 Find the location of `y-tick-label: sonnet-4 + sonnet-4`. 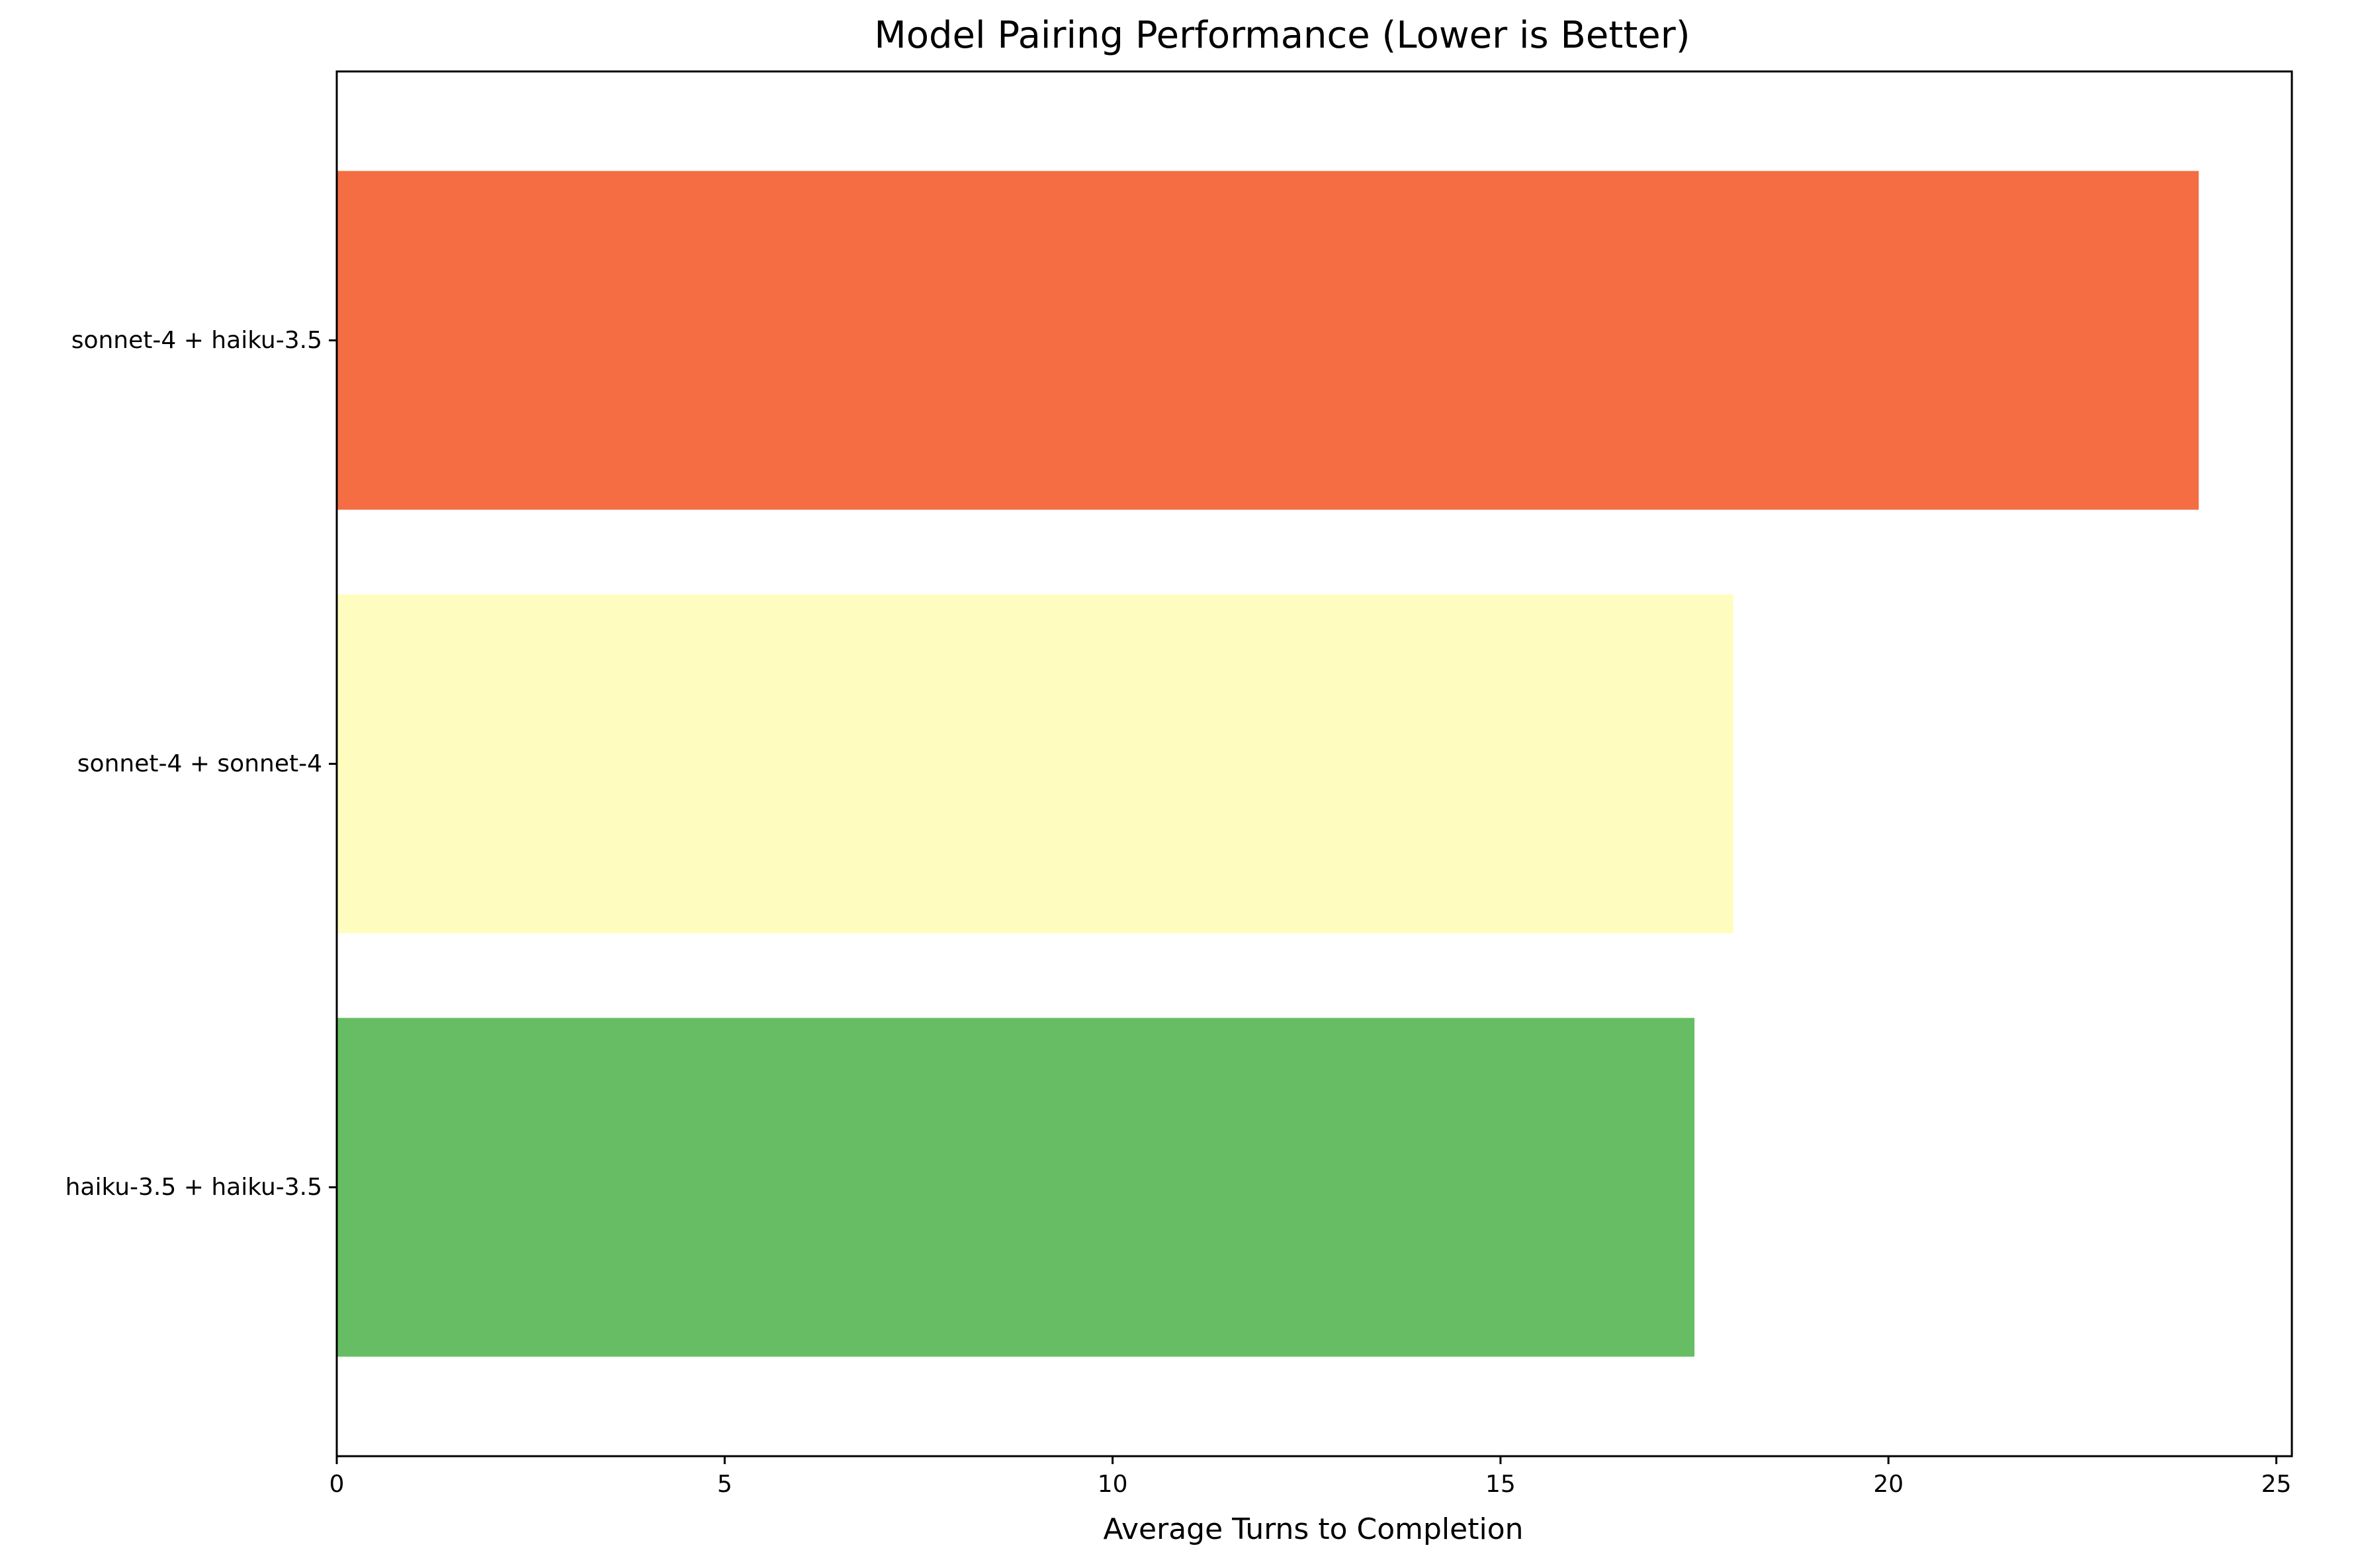

y-tick-label: sonnet-4 + sonnet-4 is located at coordinates (199, 764).